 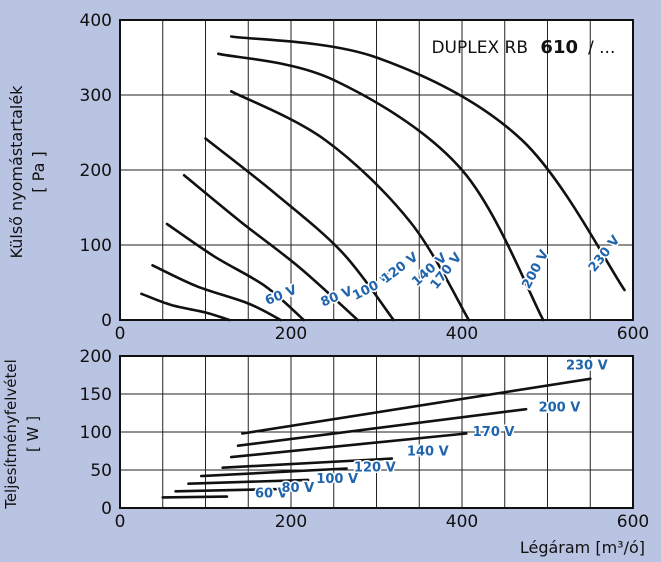 I want to click on pressure-curve-60v, so click(x=185, y=307).